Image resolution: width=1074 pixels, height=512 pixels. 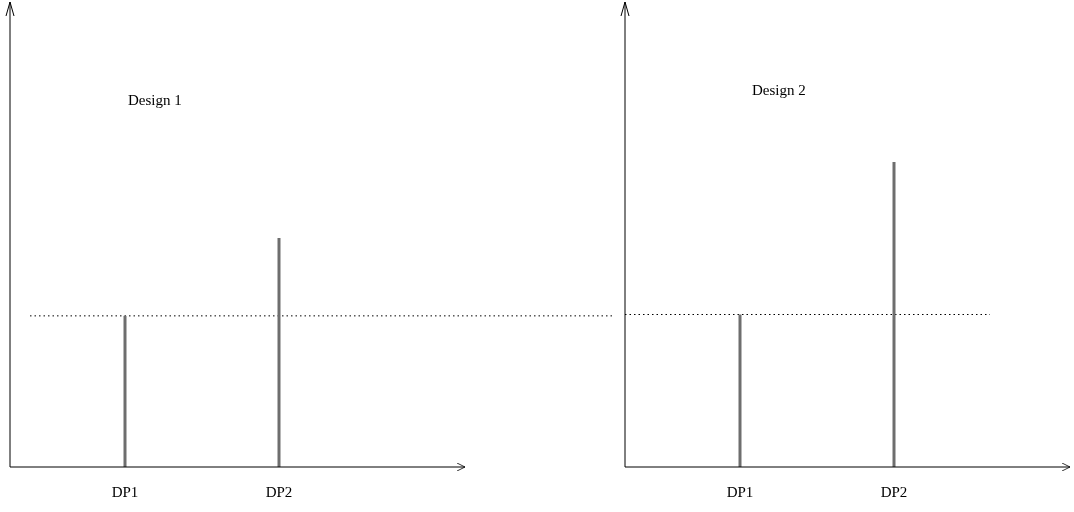 I want to click on chart-title: Design 1, so click(x=155, y=100).